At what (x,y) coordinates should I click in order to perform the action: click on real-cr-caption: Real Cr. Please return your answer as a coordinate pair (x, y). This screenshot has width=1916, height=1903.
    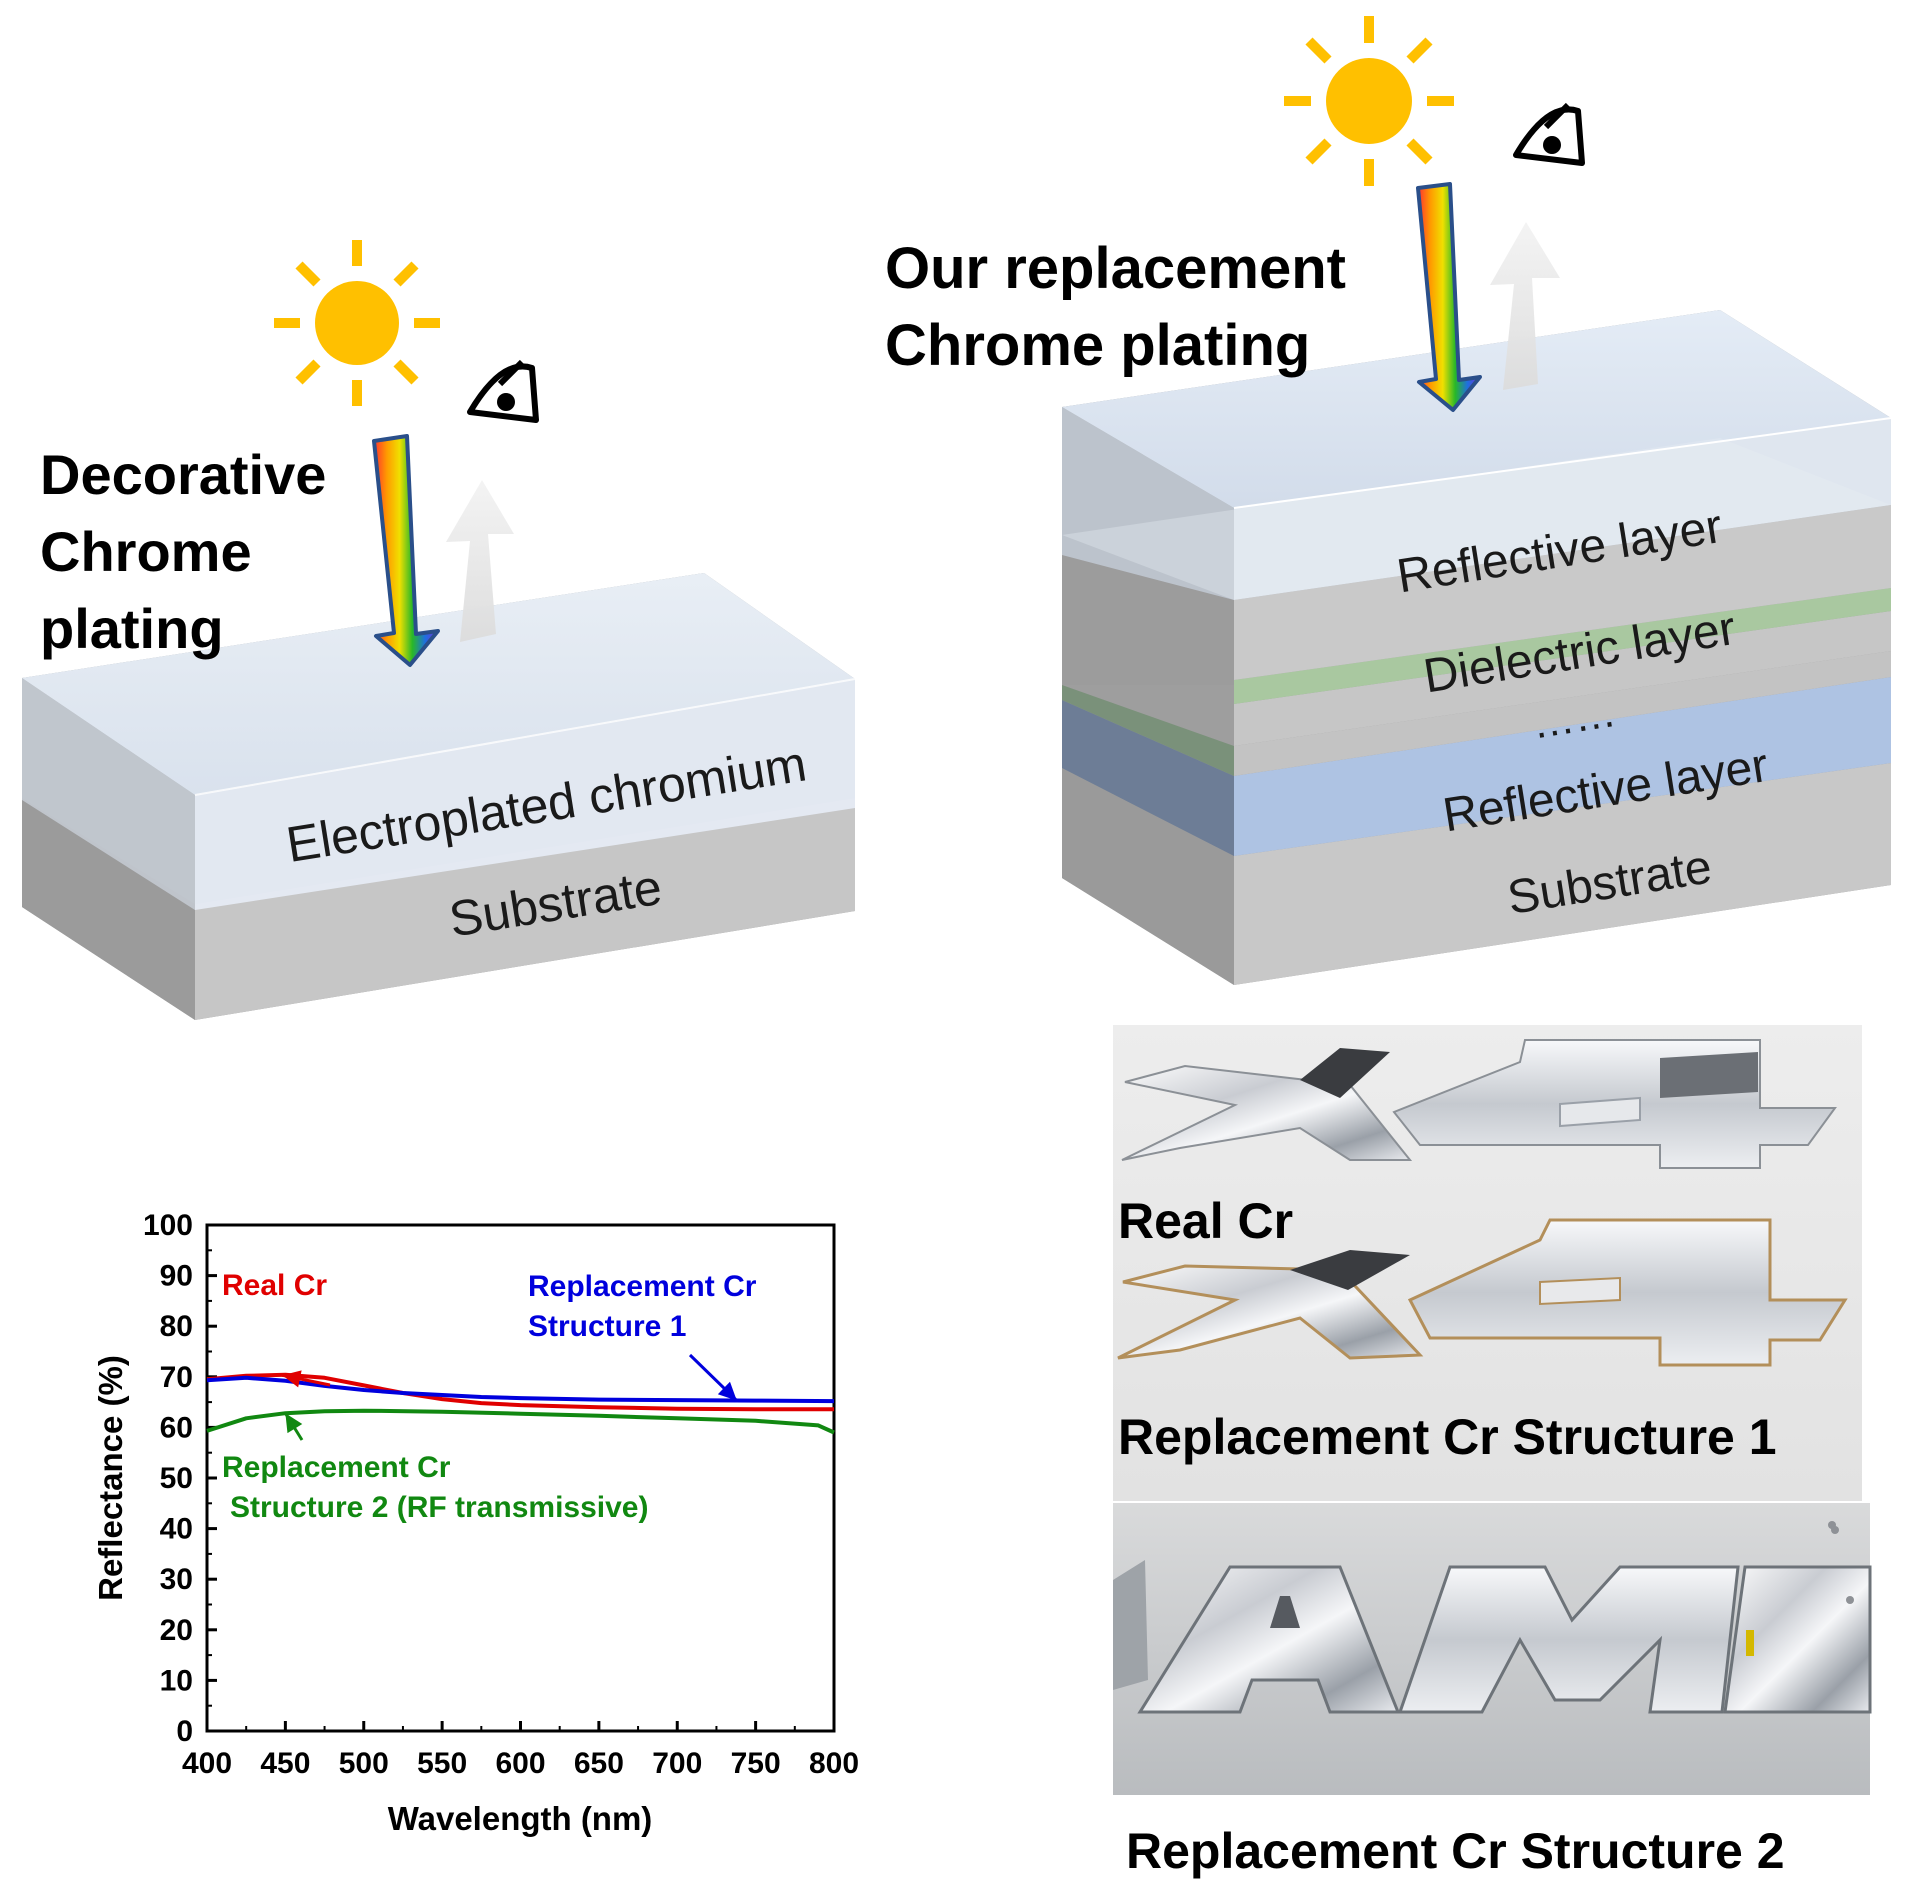
    Looking at the image, I should click on (1205, 1221).